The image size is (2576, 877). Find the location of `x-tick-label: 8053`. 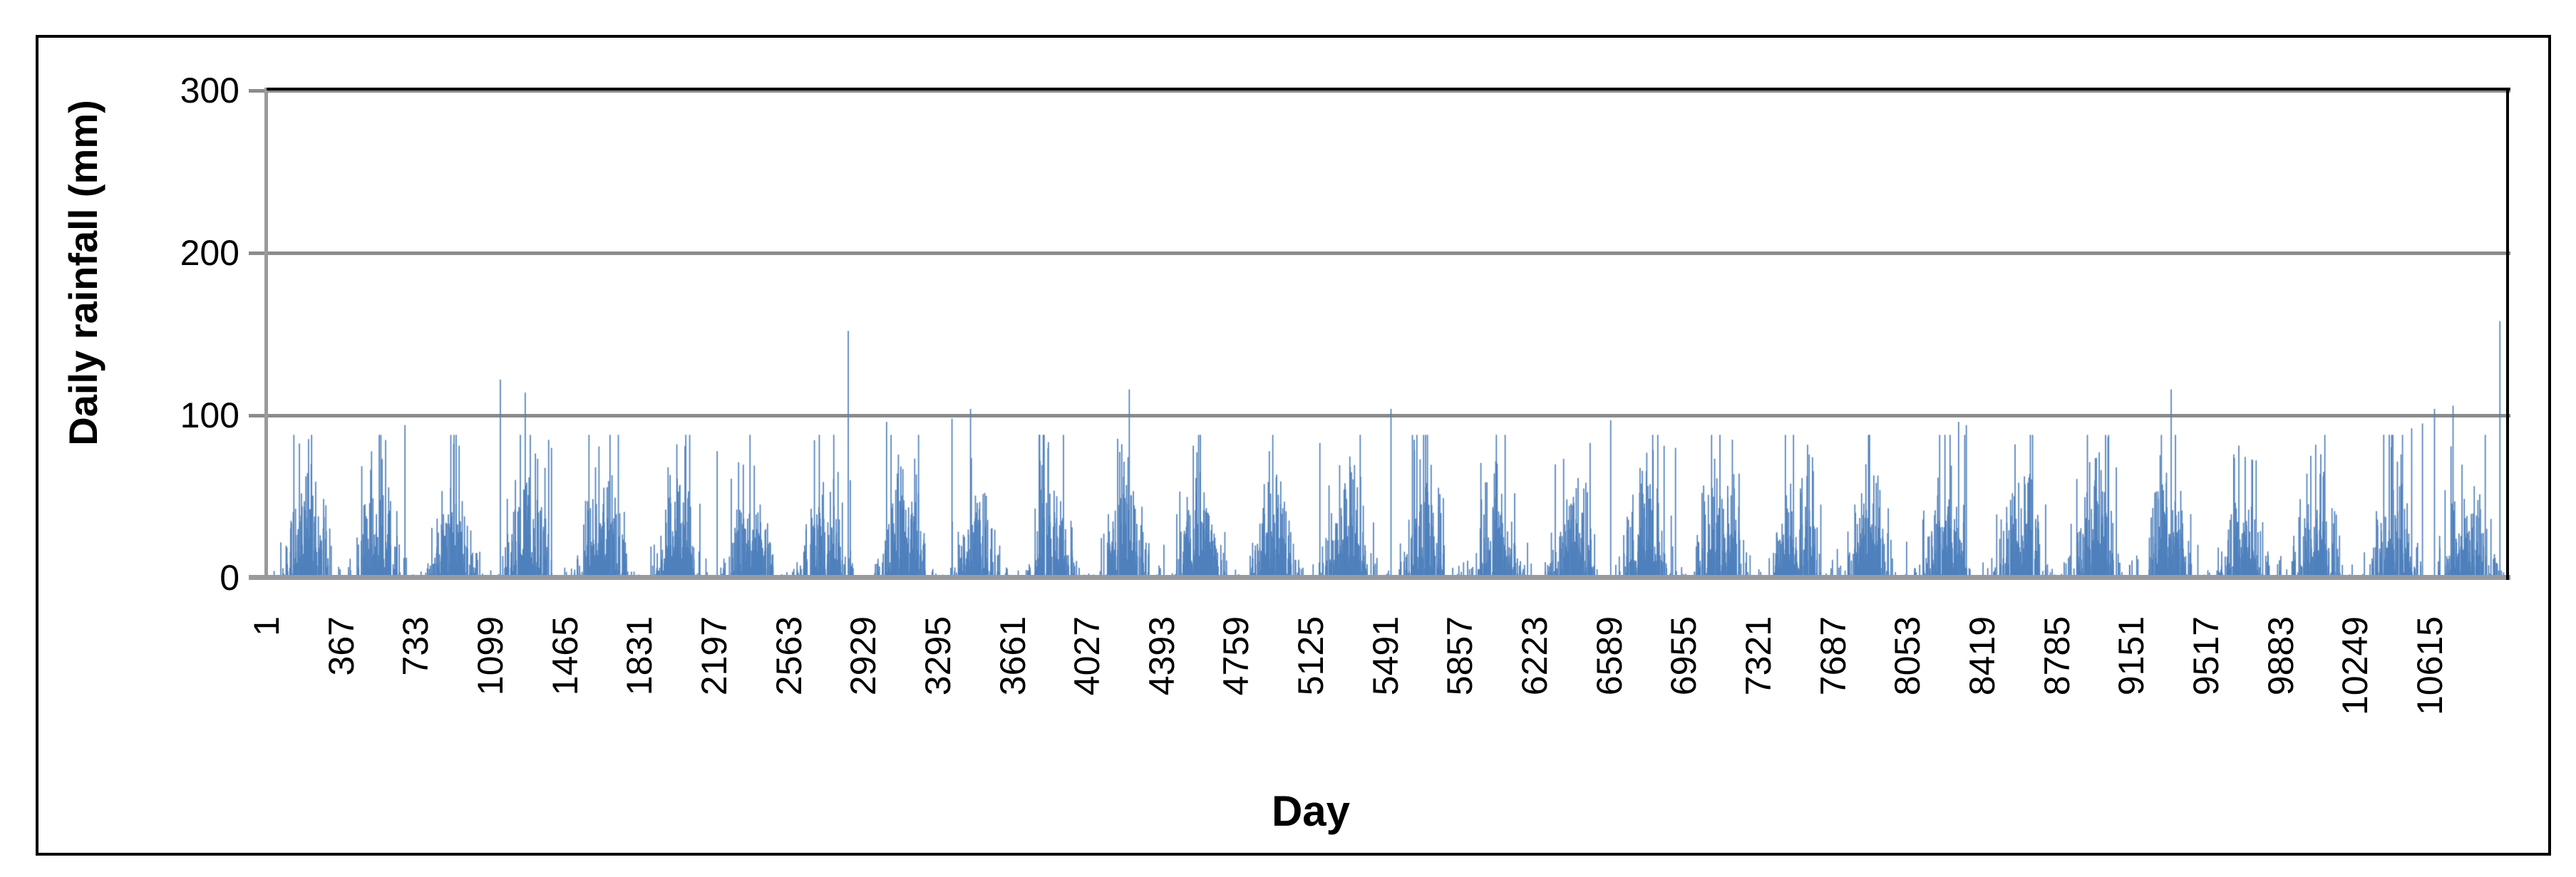

x-tick-label: 8053 is located at coordinates (1907, 656).